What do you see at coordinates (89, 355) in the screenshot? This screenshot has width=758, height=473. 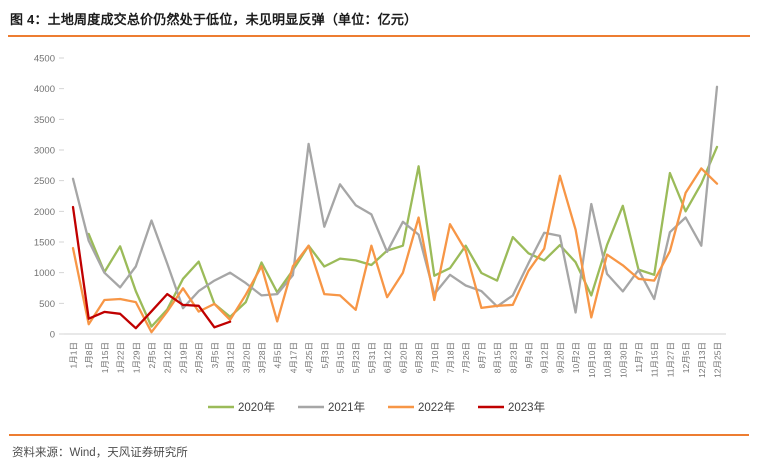 I see `x-tick-label: 1月8日` at bounding box center [89, 355].